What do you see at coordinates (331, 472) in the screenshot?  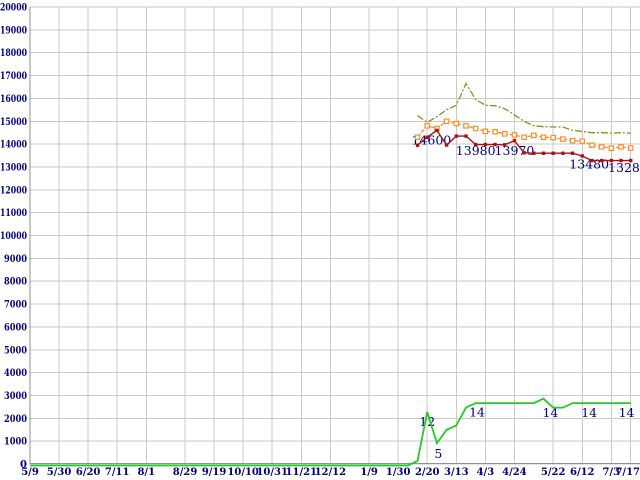 I see `x-tick-label: 12/12` at bounding box center [331, 472].